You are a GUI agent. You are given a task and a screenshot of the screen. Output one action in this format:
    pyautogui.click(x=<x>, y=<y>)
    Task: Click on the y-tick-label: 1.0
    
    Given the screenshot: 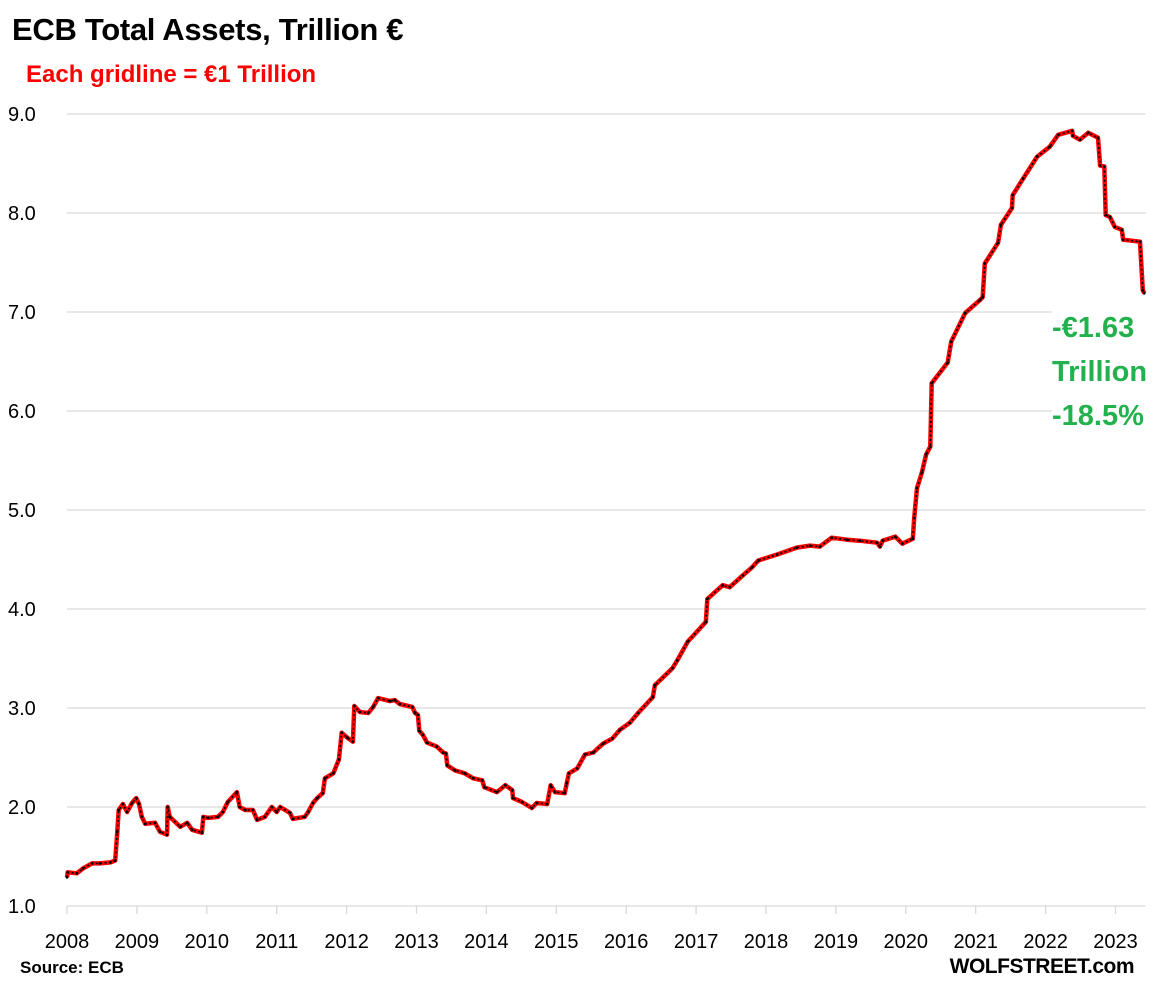 What is the action you would take?
    pyautogui.click(x=22, y=907)
    